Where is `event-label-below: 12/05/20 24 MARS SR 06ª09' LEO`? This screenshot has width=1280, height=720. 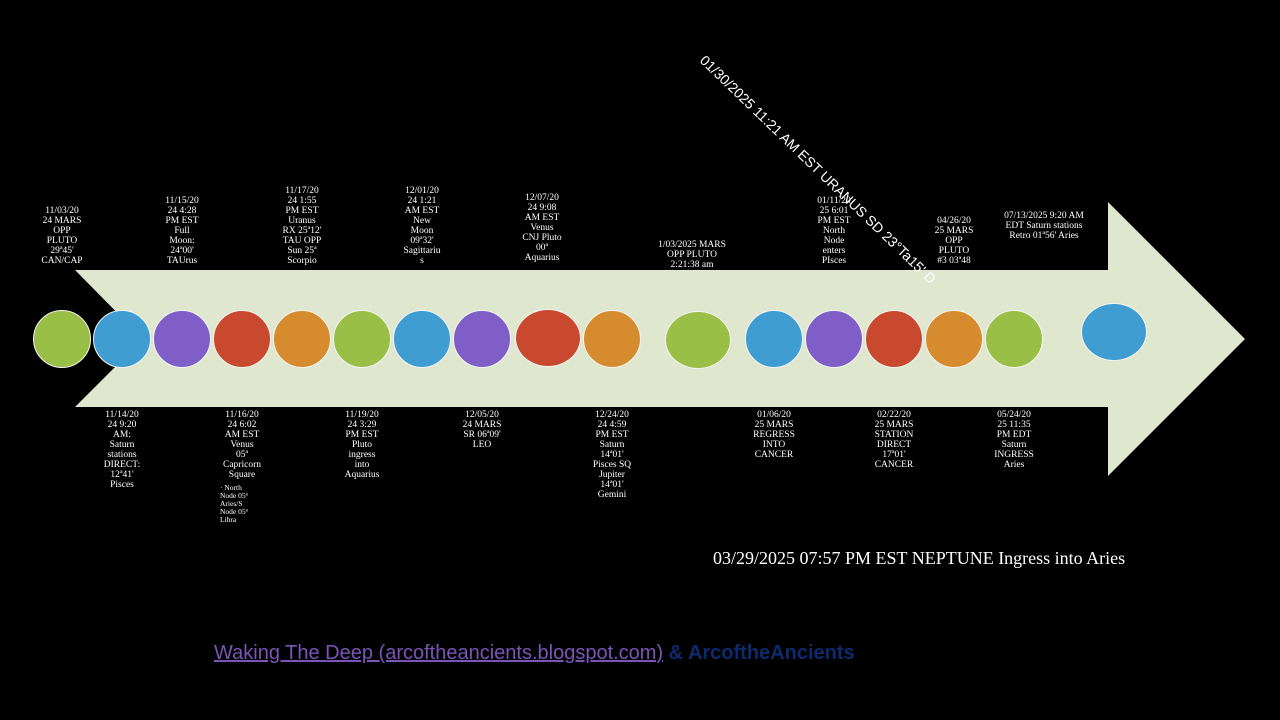
event-label-below: 12/05/20 24 MARS SR 06ª09' LEO is located at coordinates (482, 430).